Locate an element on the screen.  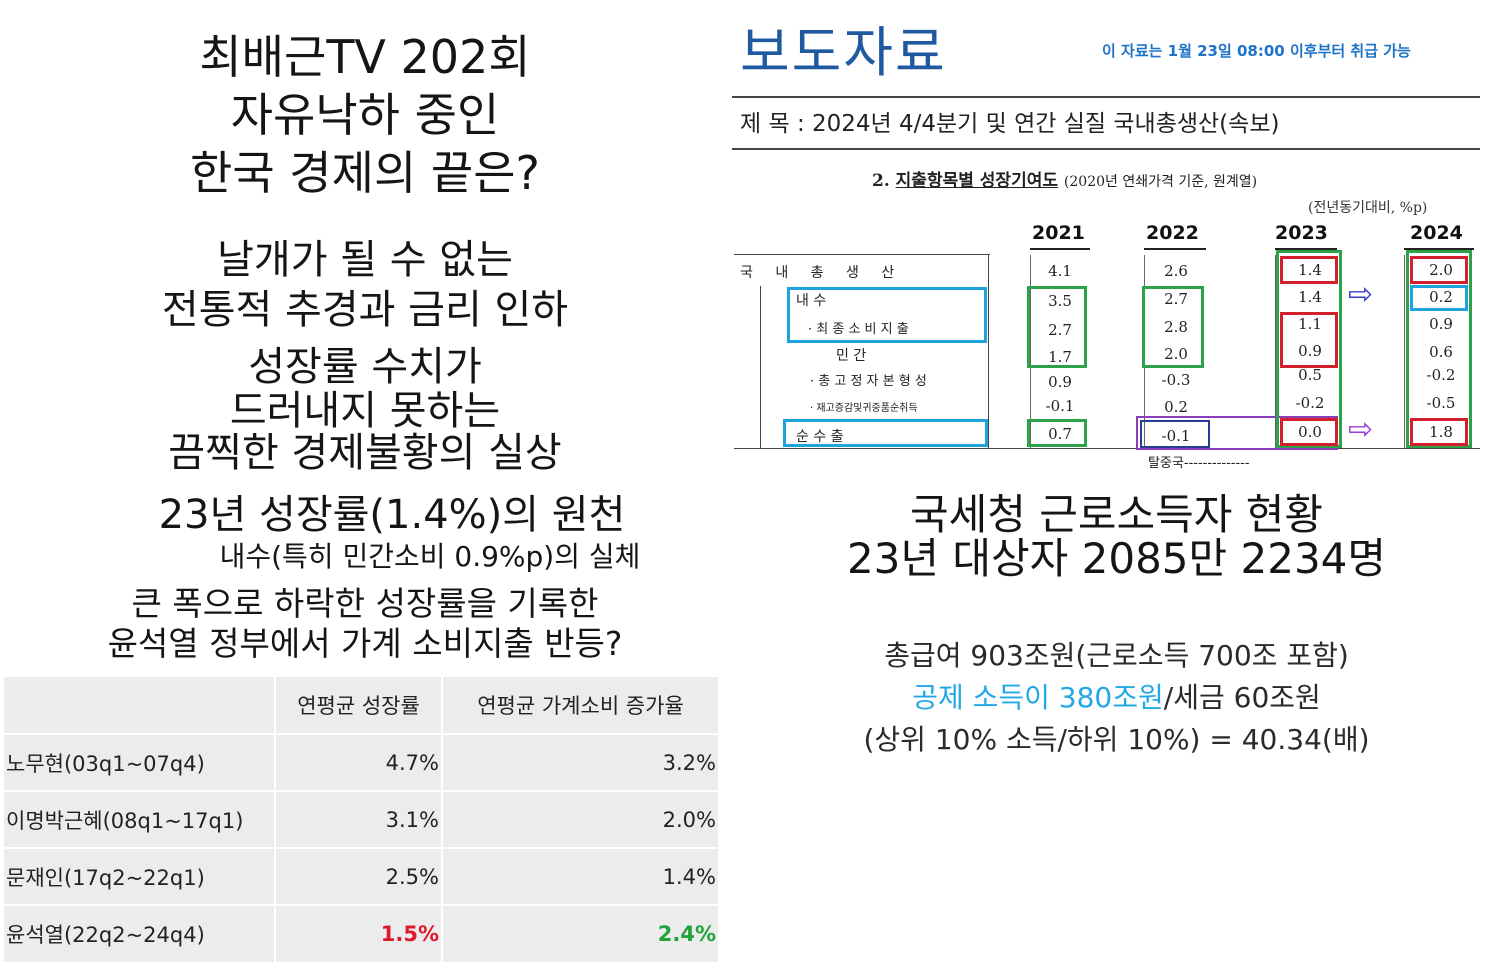
value-final-consumption-2022: 2.8 is located at coordinates (1176, 327).